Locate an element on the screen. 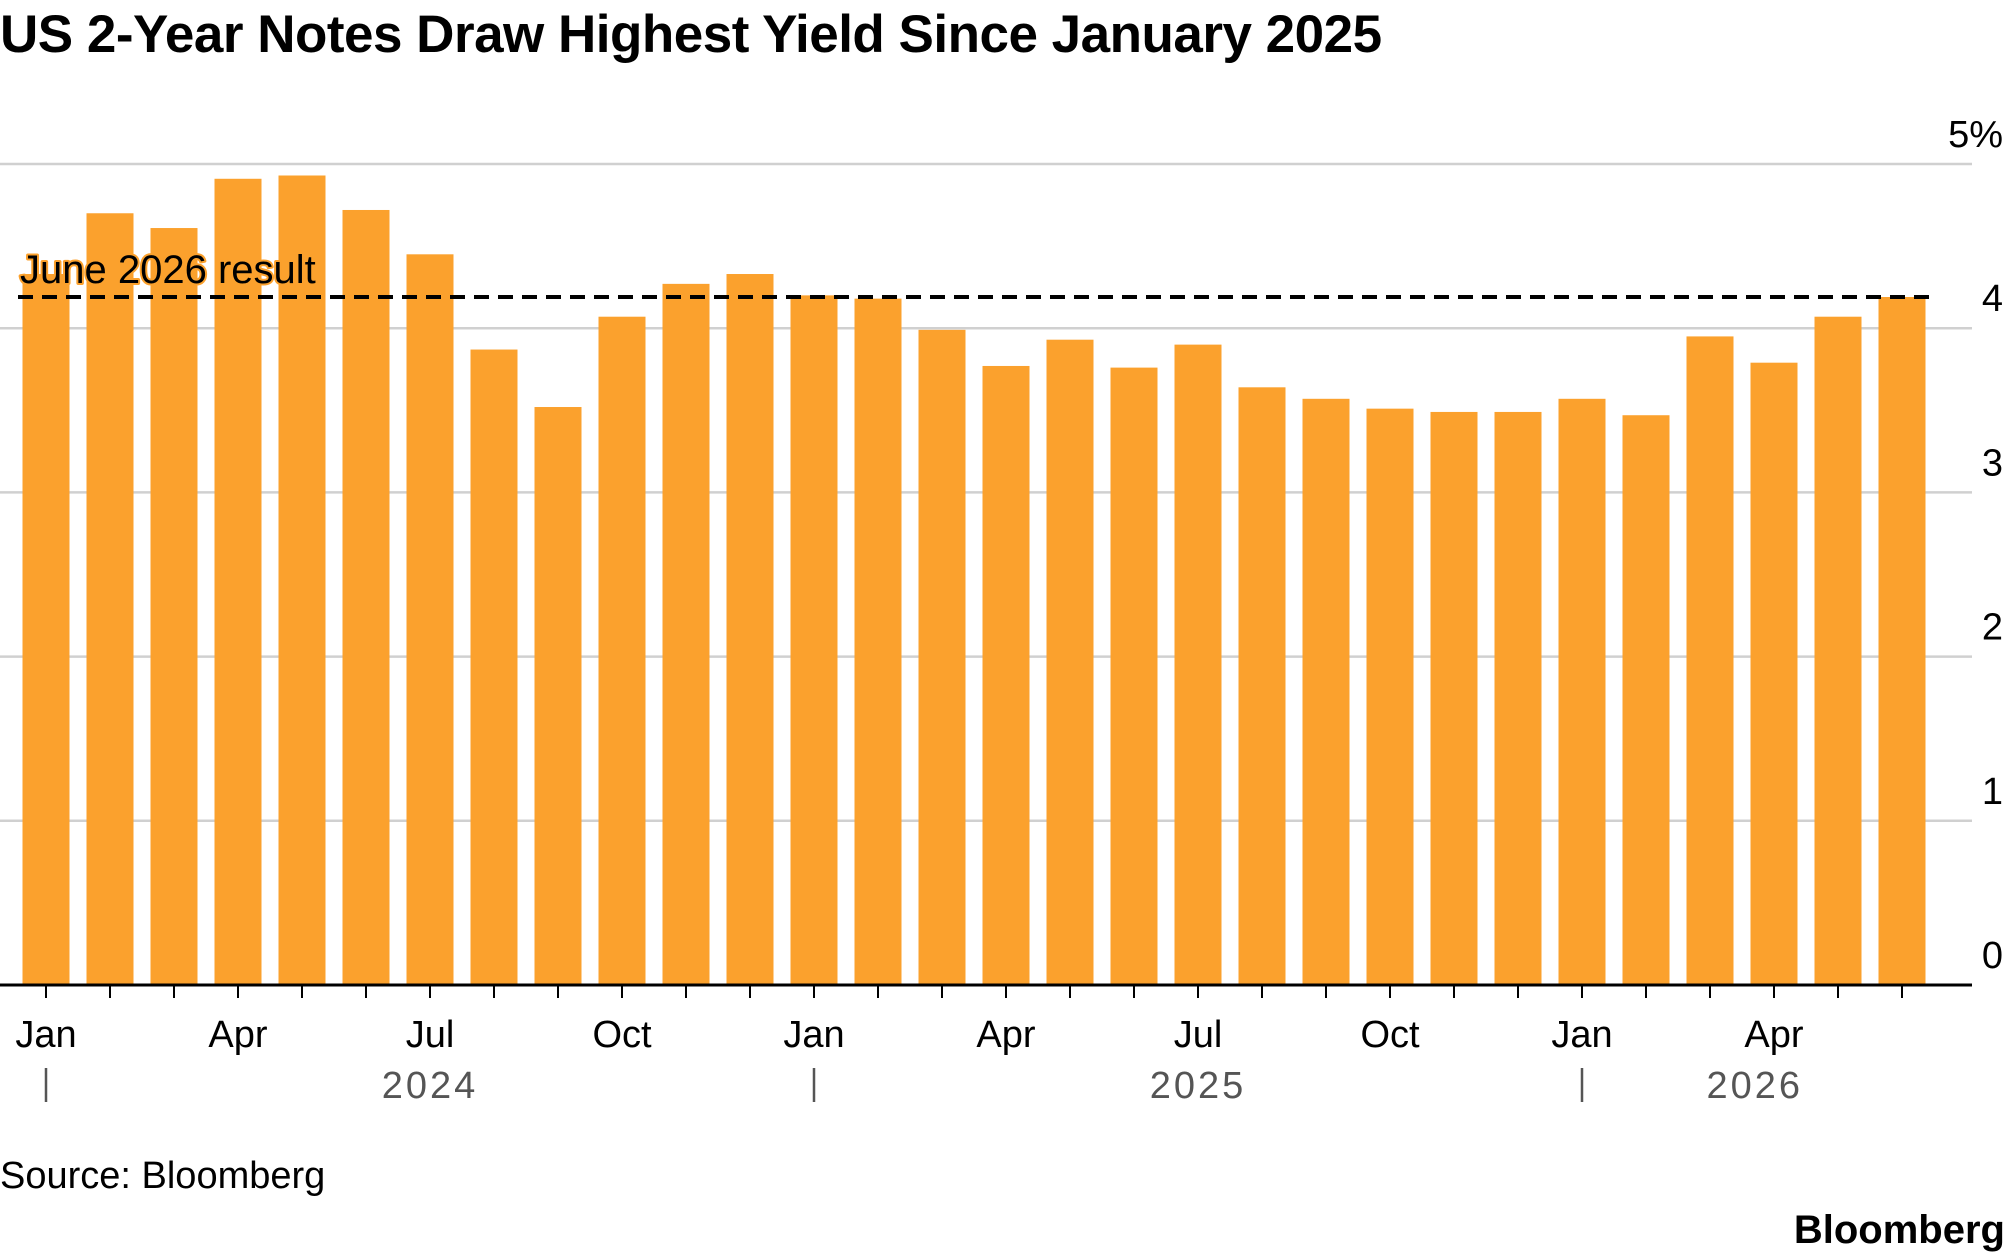 This screenshot has height=1260, width=2005. bloomberg-logo: Bloomberg is located at coordinates (1899, 1230).